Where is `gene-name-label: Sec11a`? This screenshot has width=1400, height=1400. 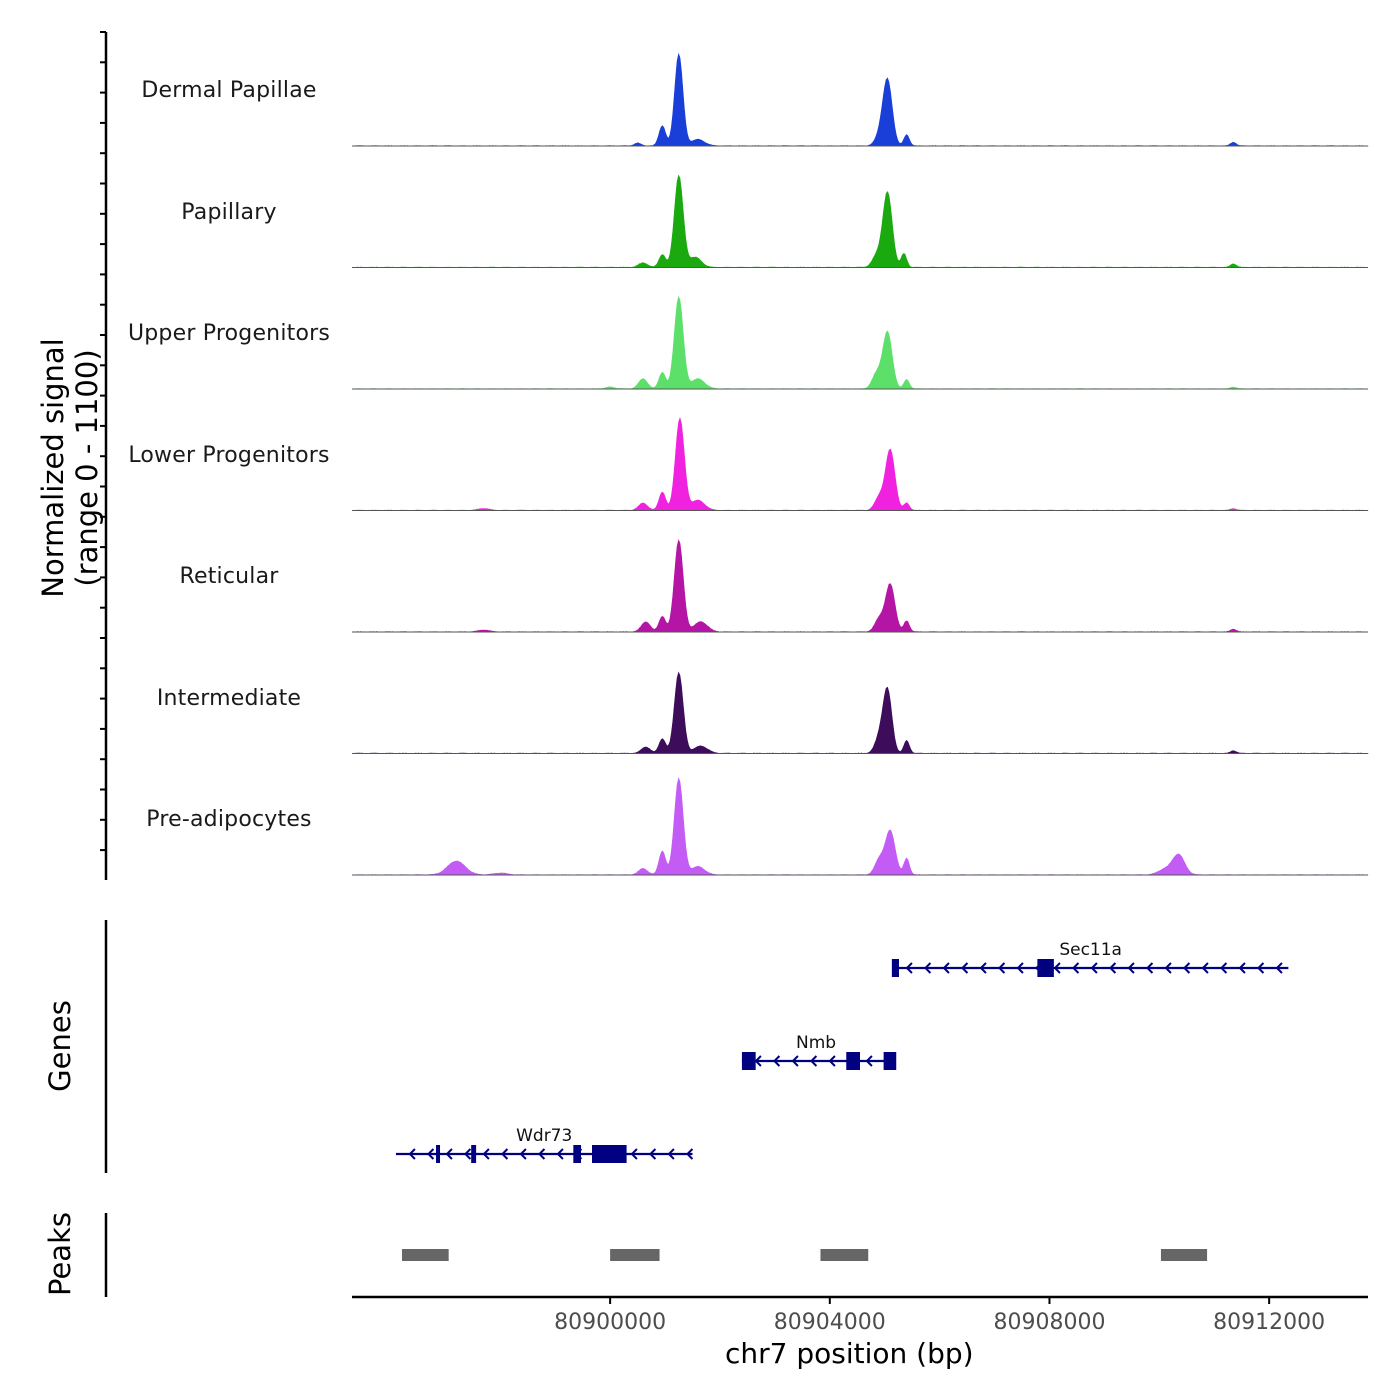 gene-name-label: Sec11a is located at coordinates (1090, 950).